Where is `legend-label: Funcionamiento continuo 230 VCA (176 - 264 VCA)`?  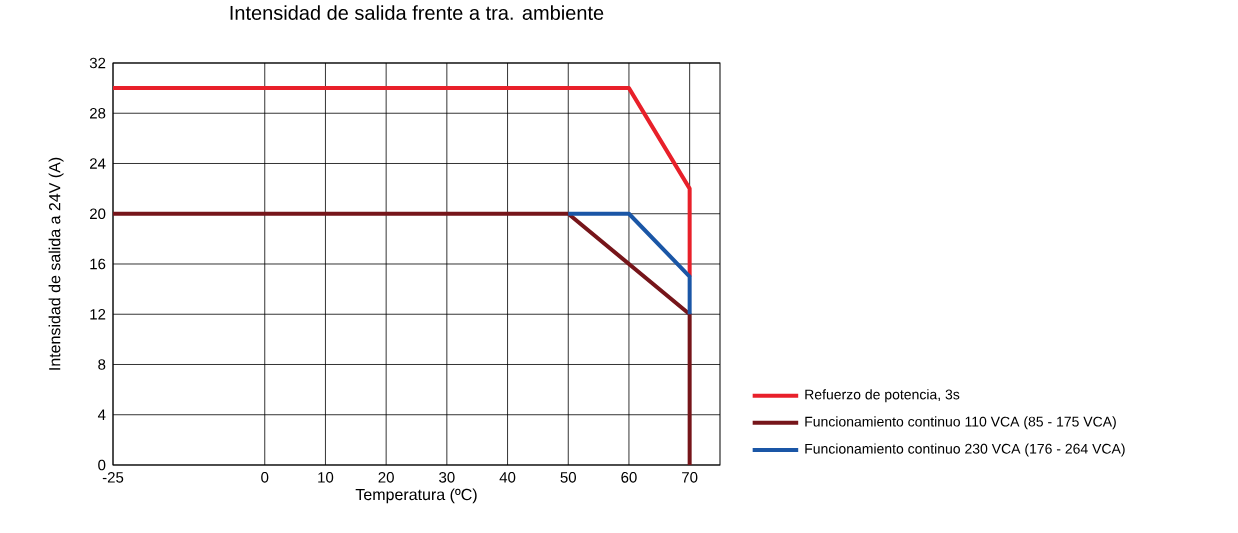 legend-label: Funcionamiento continuo 230 VCA (176 - 264 VCA) is located at coordinates (965, 450).